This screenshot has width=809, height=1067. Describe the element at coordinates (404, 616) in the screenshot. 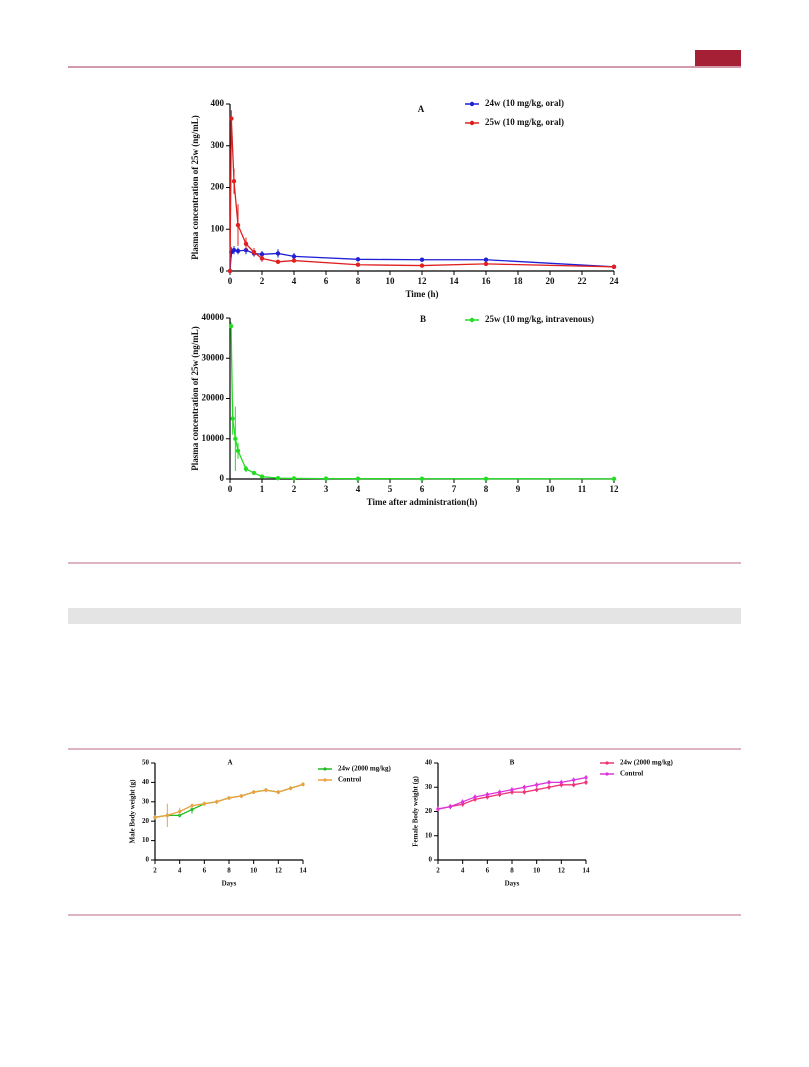

I see `table-header-bar` at that location.